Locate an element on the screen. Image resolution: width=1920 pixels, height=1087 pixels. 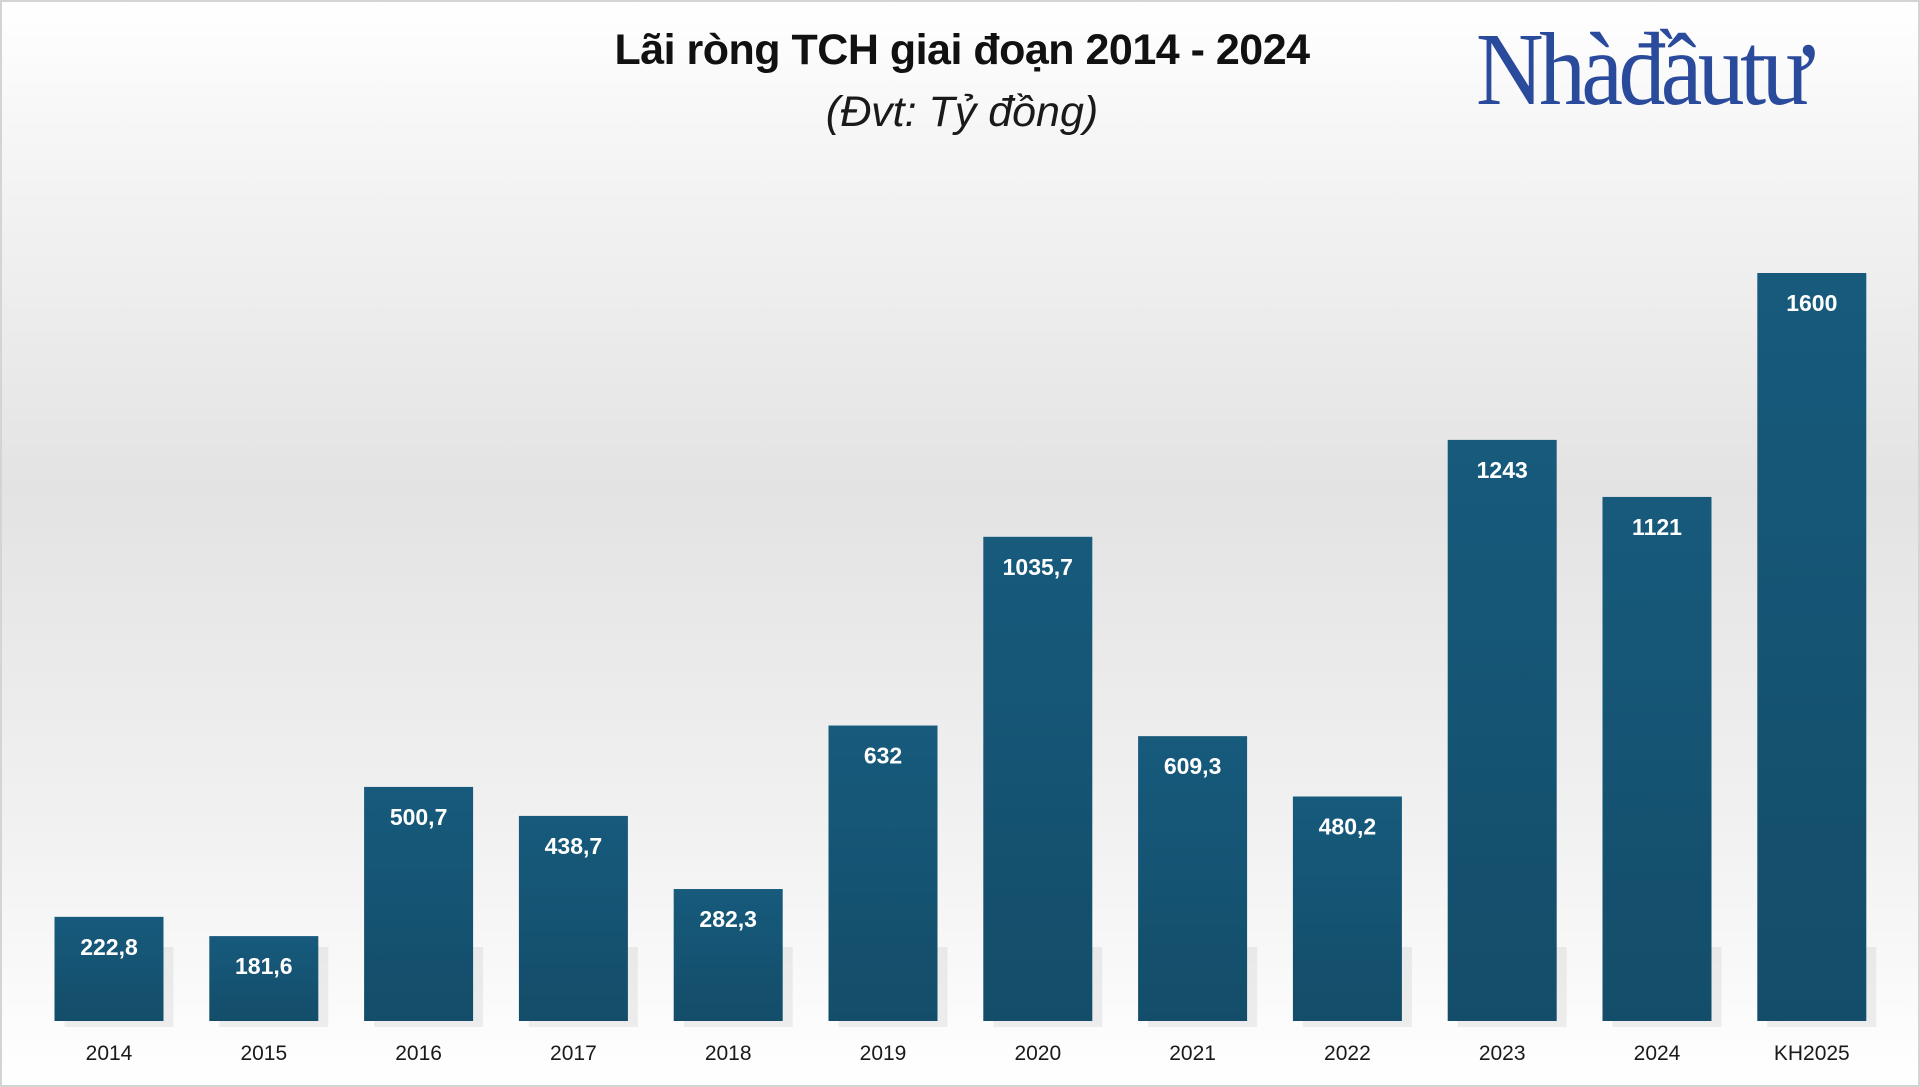
bar-2022 is located at coordinates (1347, 908).